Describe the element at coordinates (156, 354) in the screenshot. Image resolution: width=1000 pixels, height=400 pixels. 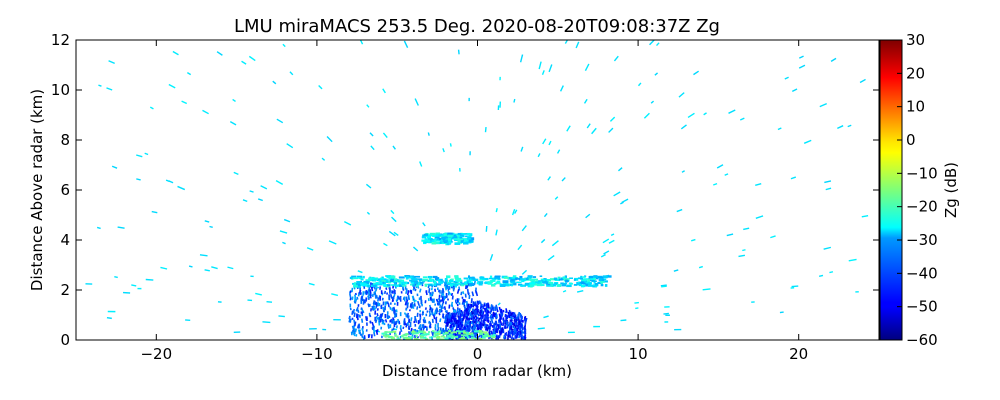
I see `x-tick-label: −20` at that location.